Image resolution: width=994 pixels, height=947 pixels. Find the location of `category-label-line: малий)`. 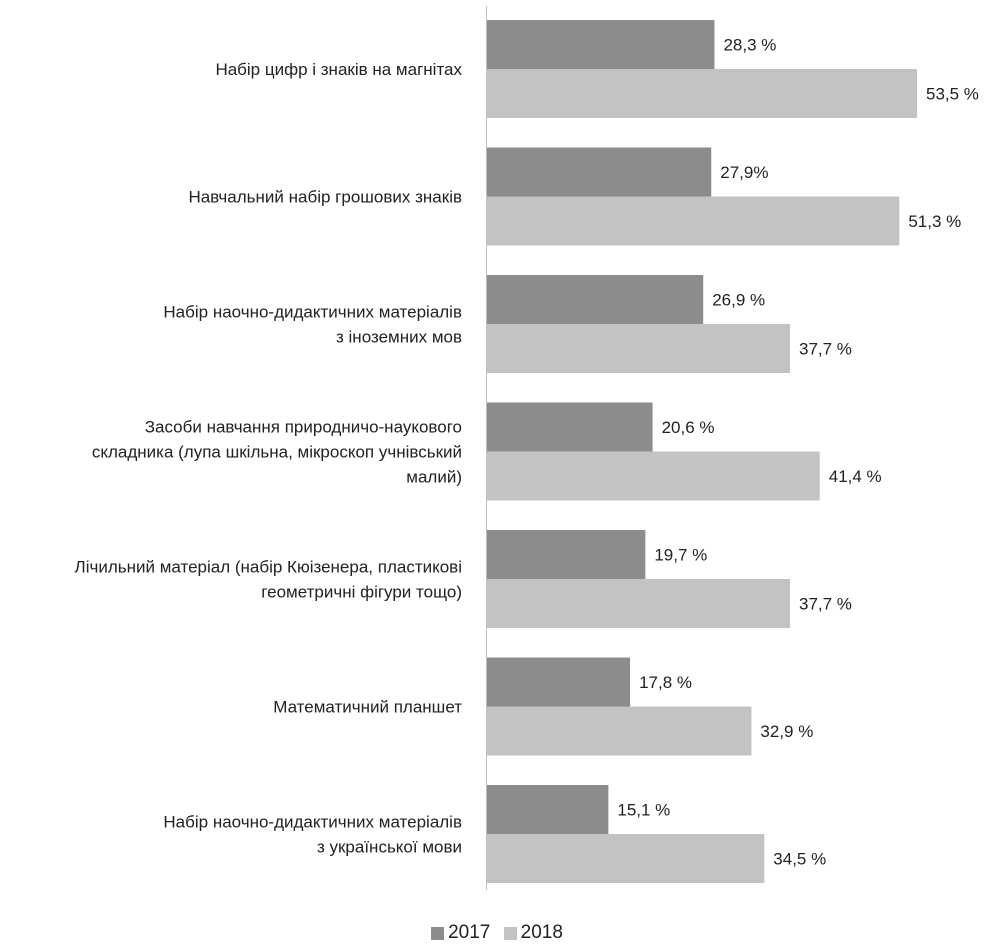

category-label-line: малий) is located at coordinates (434, 477).